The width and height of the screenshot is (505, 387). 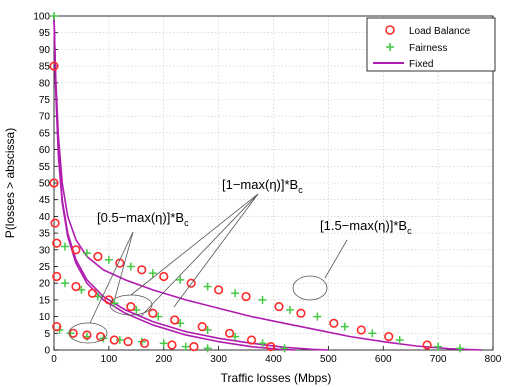 I want to click on y-tick-label: 15, so click(x=45, y=300).